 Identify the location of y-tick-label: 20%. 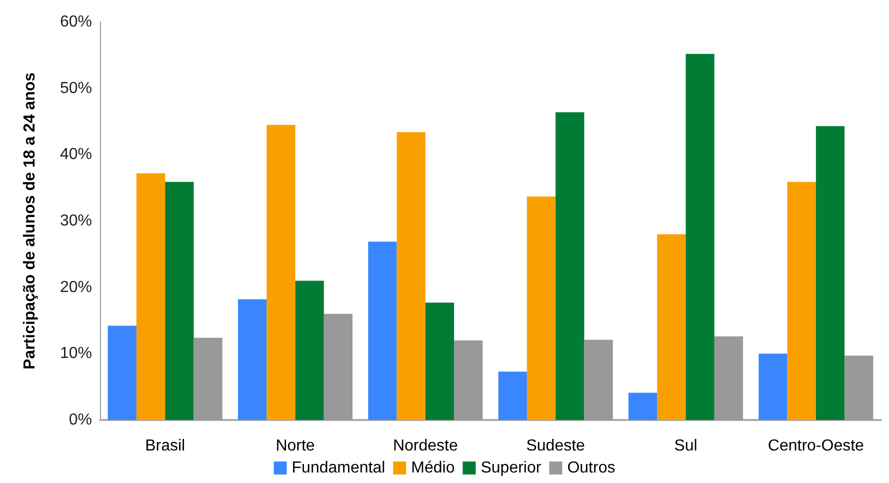
(76, 287).